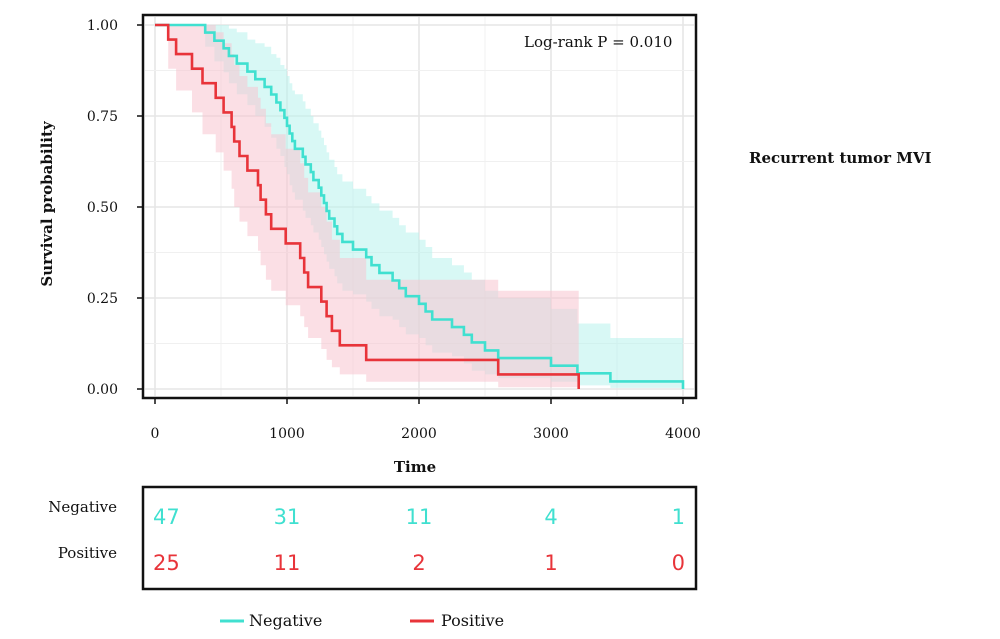 The height and width of the screenshot is (639, 1000). I want to click on risk-count-negative: 47, so click(166, 517).